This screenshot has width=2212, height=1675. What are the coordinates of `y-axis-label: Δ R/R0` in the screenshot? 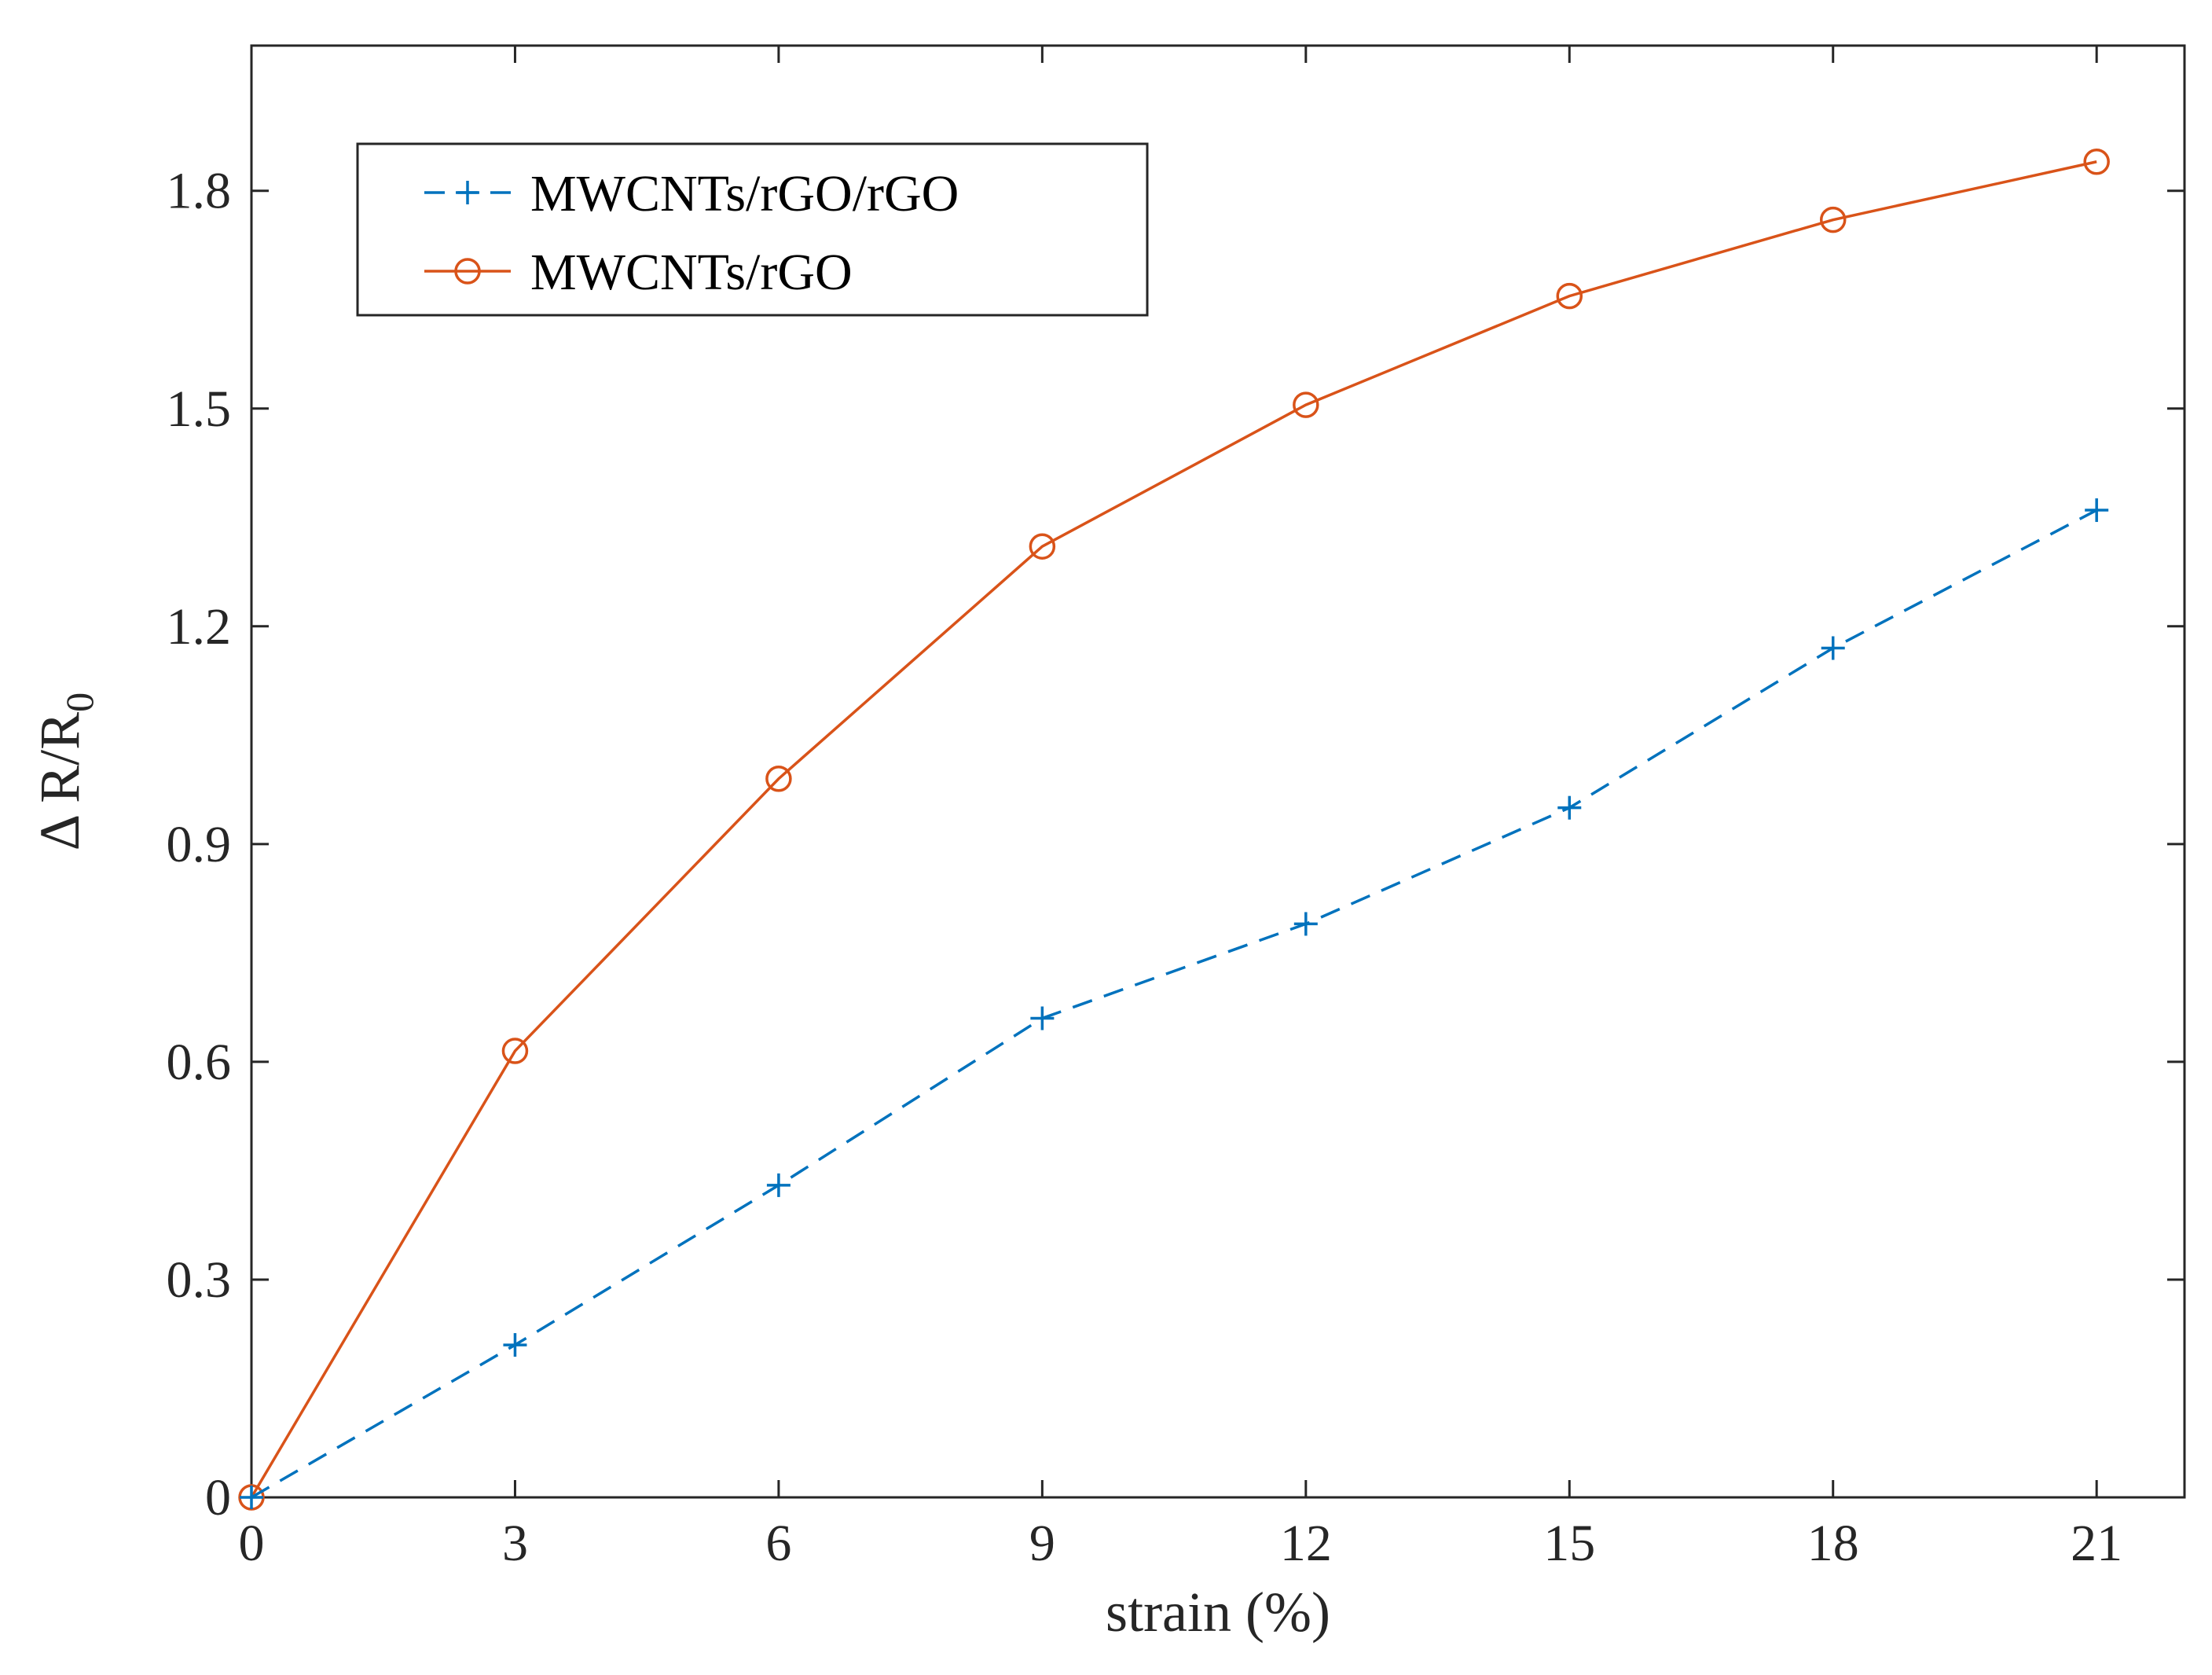 It's located at (64, 771).